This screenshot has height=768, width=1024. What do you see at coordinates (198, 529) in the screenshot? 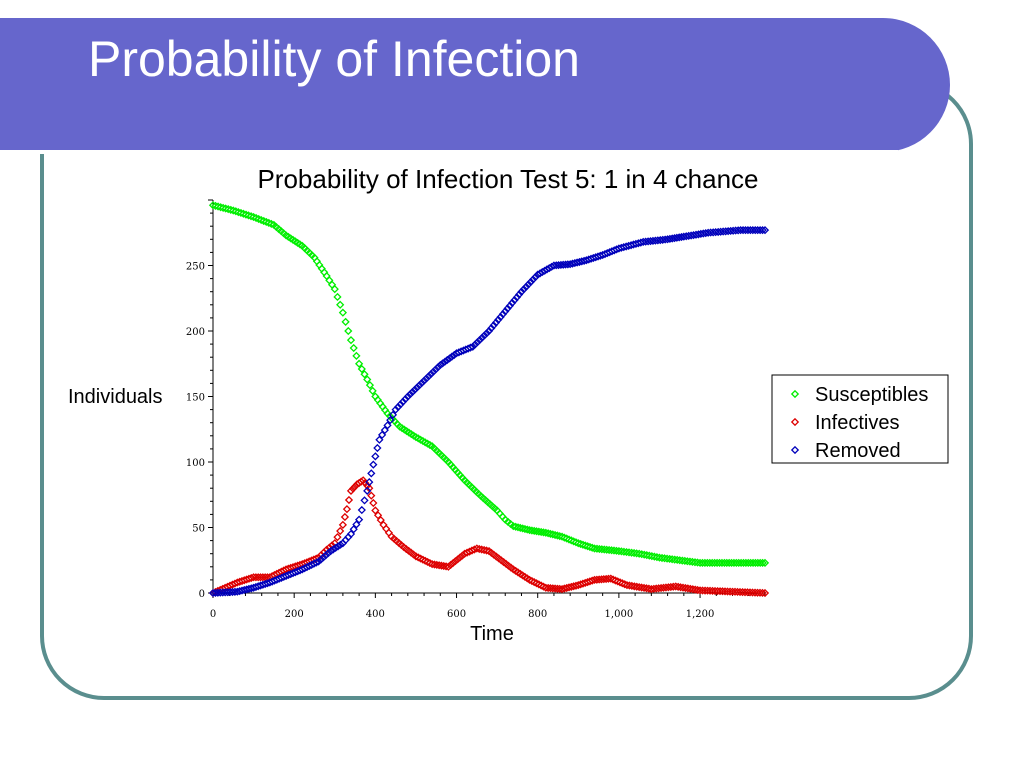
I see `y-tick-label: 50` at bounding box center [198, 529].